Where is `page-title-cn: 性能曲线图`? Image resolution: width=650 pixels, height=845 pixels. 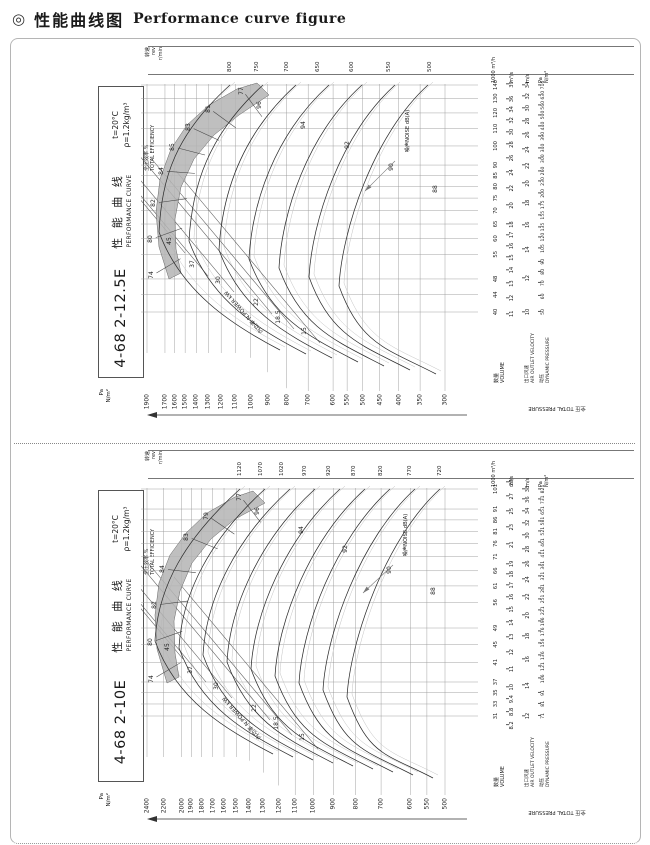 page-title-cn: 性能曲线图 is located at coordinates (79, 20).